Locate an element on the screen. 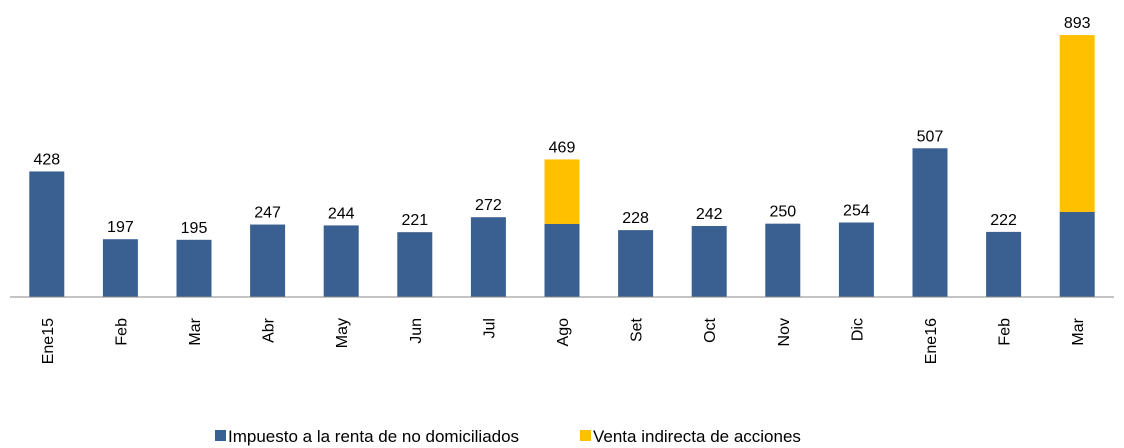  legend-label: Impuesto a la renta de no domiciliados is located at coordinates (373, 436).